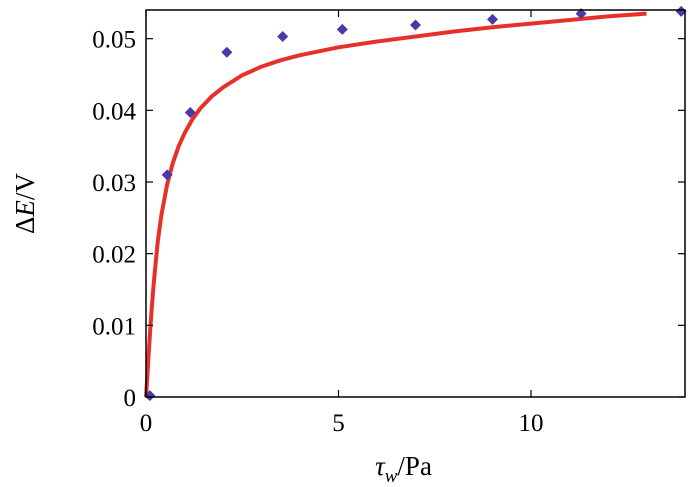 Image resolution: width=700 pixels, height=487 pixels. I want to click on y-tick-label: 0, so click(130, 398).